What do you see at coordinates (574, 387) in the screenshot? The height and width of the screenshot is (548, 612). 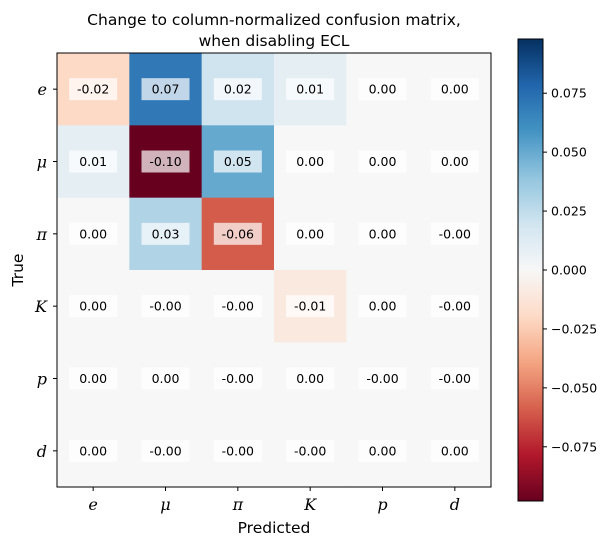 I see `colorbar-tick-label: −0.050` at bounding box center [574, 387].